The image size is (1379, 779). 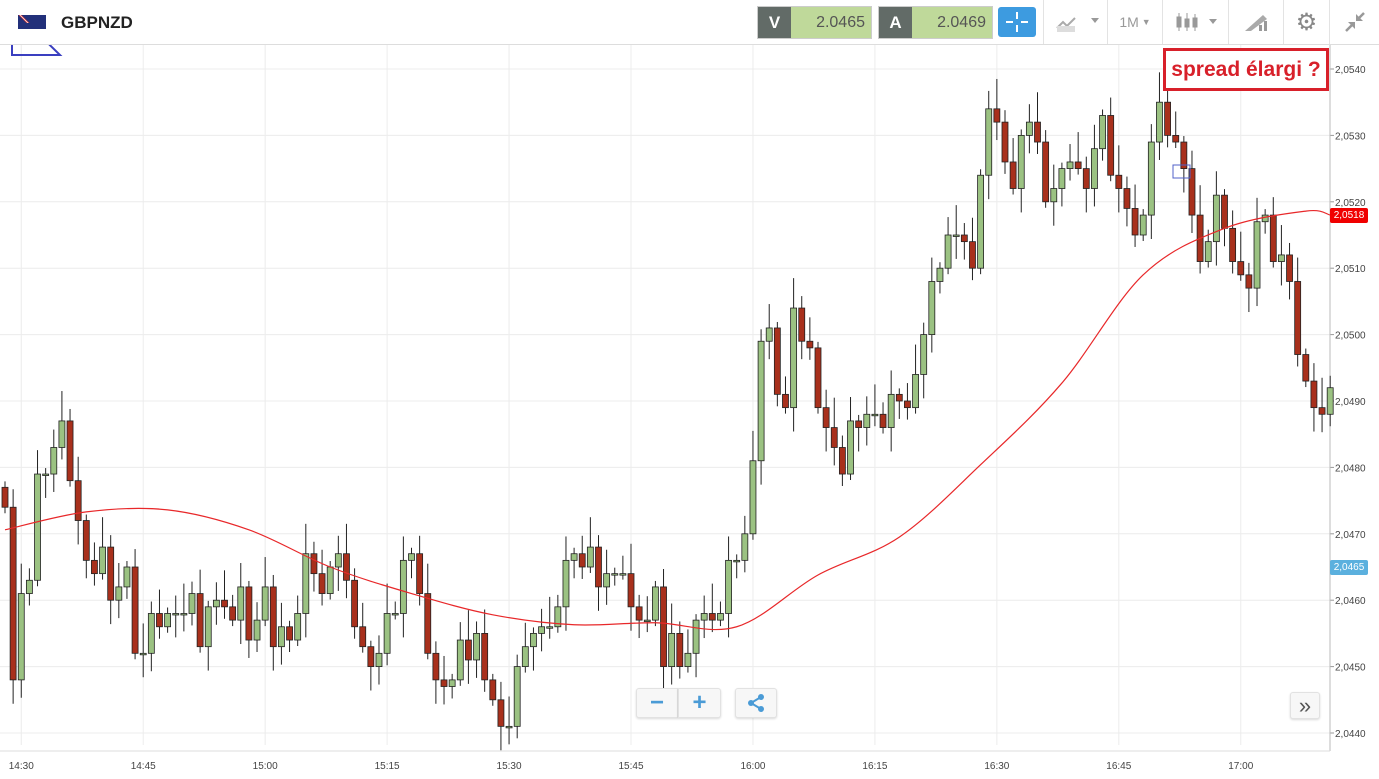 I want to click on timeframe-dropdown: 1M ▼, so click(x=1134, y=22).